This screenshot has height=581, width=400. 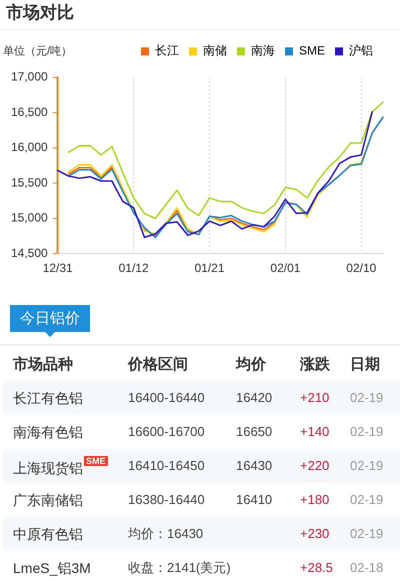 What do you see at coordinates (214, 51) in the screenshot?
I see `legend-label: 南储` at bounding box center [214, 51].